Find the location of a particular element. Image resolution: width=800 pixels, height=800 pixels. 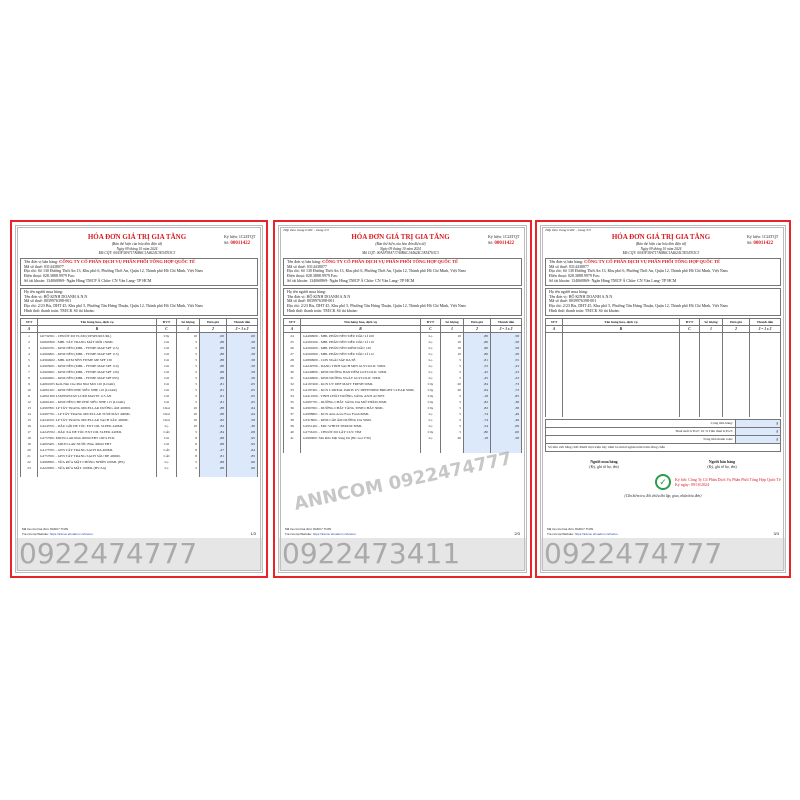

invoice-number: 00011422 is located at coordinates (763, 243).